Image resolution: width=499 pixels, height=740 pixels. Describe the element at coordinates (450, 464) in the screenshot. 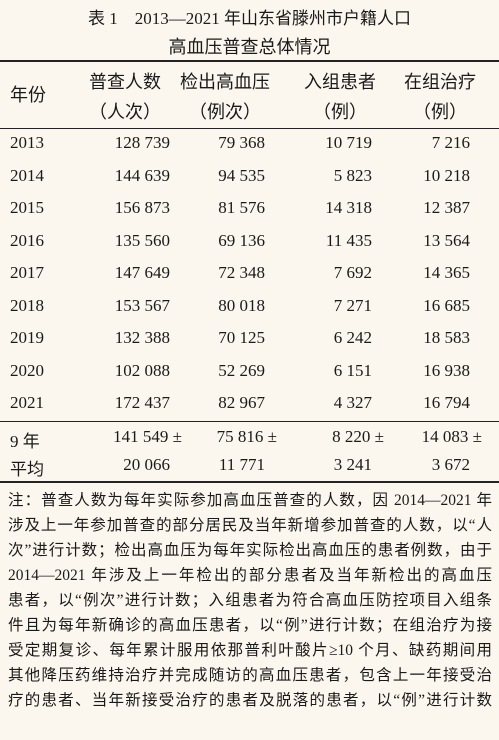

I see `summary-cell: 3 672` at that location.